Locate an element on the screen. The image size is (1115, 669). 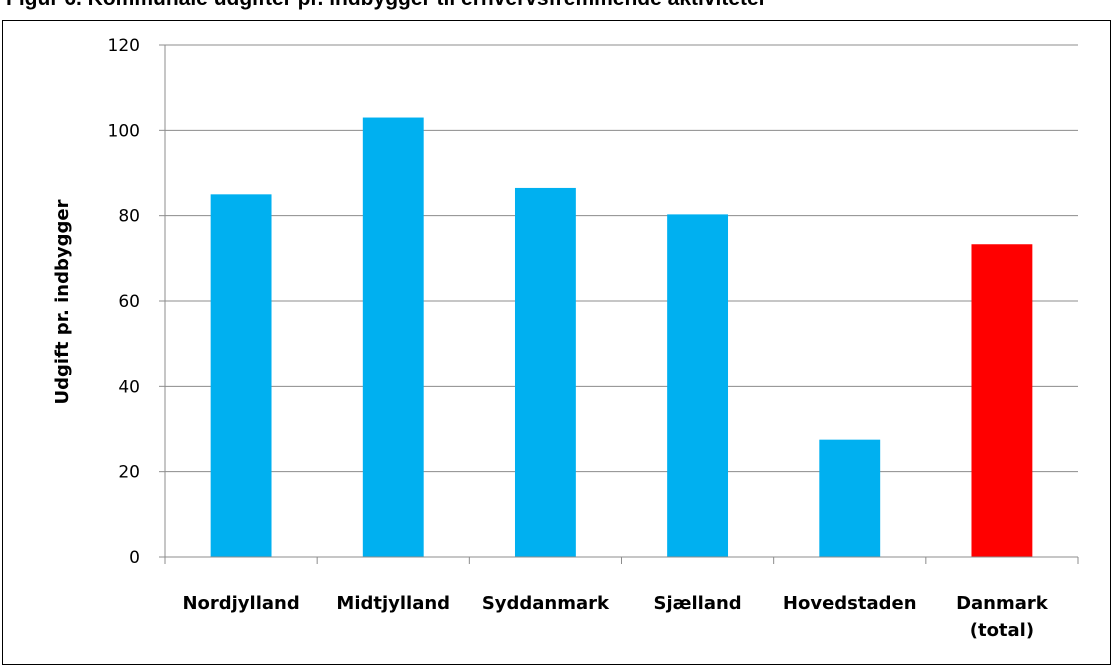
y-tick-label: 20 is located at coordinates (129, 473).